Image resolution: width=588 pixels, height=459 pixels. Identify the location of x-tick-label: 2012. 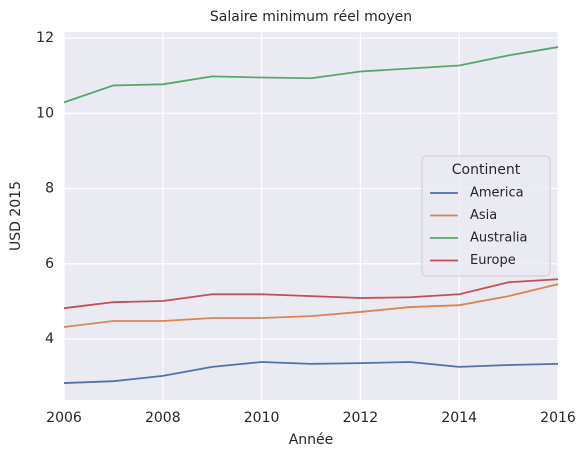
(361, 418).